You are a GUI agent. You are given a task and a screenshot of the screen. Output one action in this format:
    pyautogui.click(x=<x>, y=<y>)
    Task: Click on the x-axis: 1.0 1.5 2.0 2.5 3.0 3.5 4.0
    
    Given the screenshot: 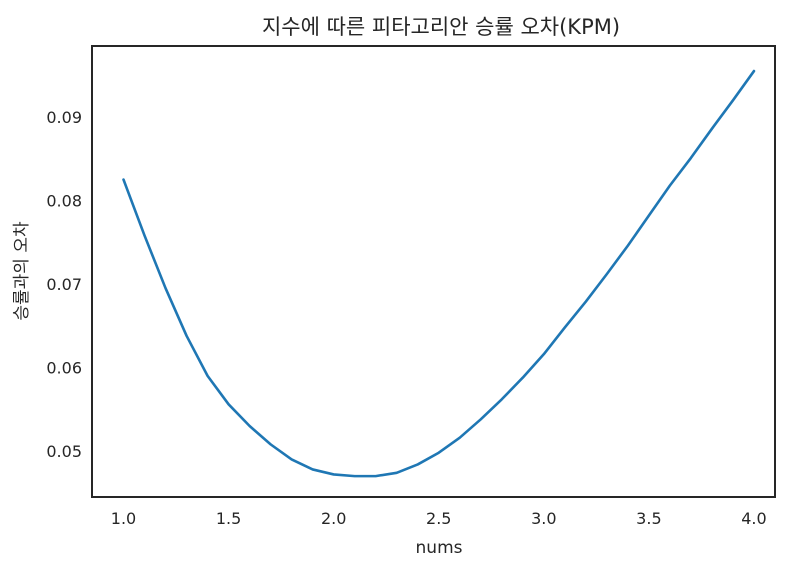 What is the action you would take?
    pyautogui.click(x=439, y=518)
    